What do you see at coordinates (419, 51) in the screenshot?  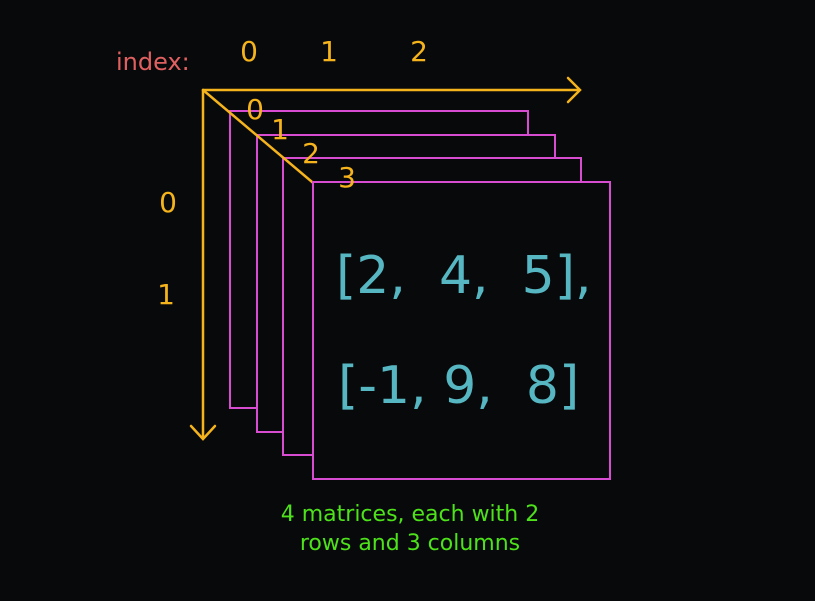 I see `column-index-2: 2` at bounding box center [419, 51].